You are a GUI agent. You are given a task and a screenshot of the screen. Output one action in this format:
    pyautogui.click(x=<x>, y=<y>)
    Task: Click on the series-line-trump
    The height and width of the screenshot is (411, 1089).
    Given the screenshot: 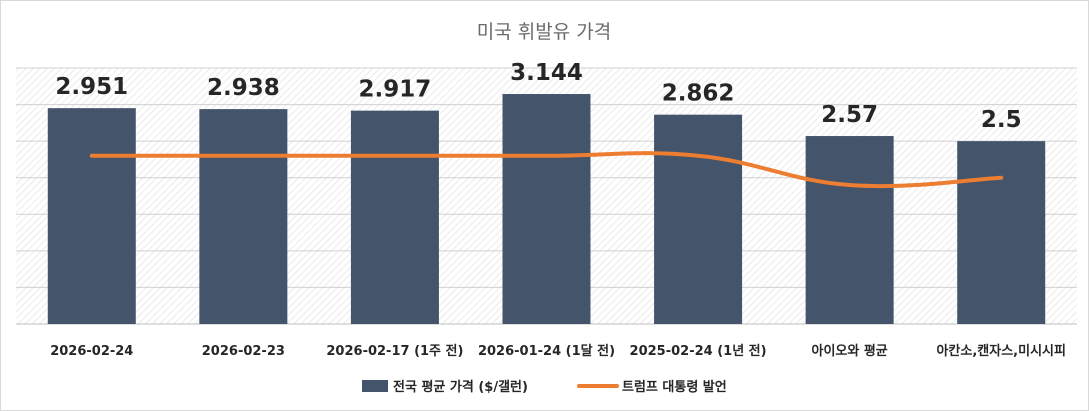 What is the action you would take?
    pyautogui.click(x=546, y=170)
    